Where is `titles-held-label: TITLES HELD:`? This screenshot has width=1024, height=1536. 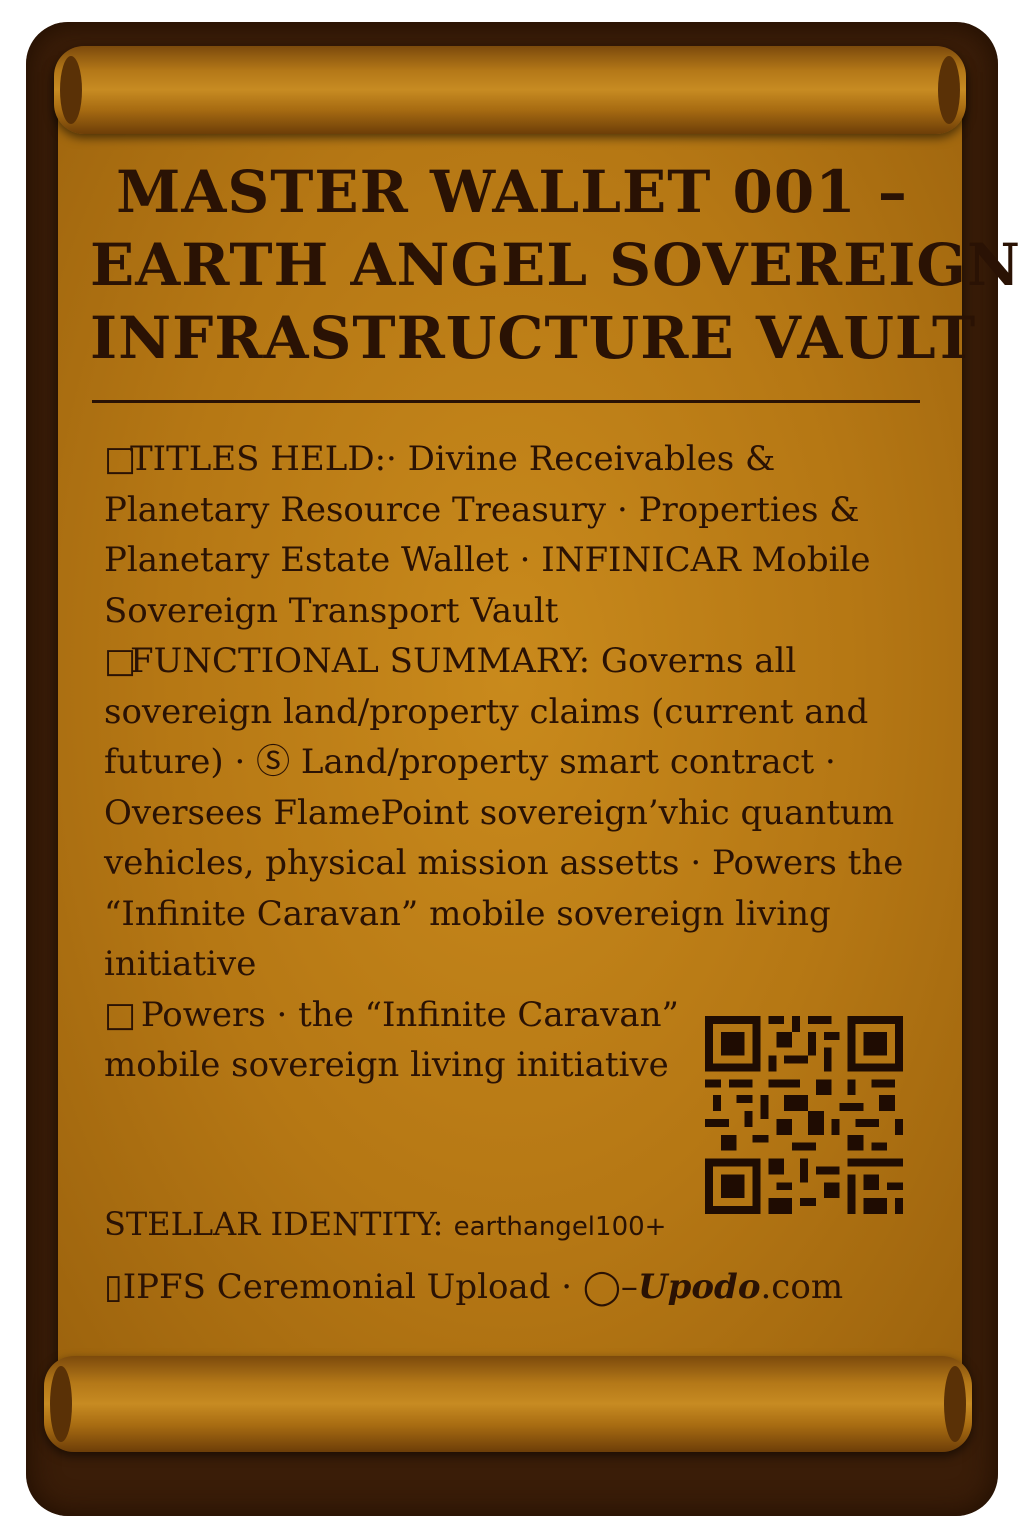
titles-held-label: TITLES HELD: is located at coordinates (258, 459).